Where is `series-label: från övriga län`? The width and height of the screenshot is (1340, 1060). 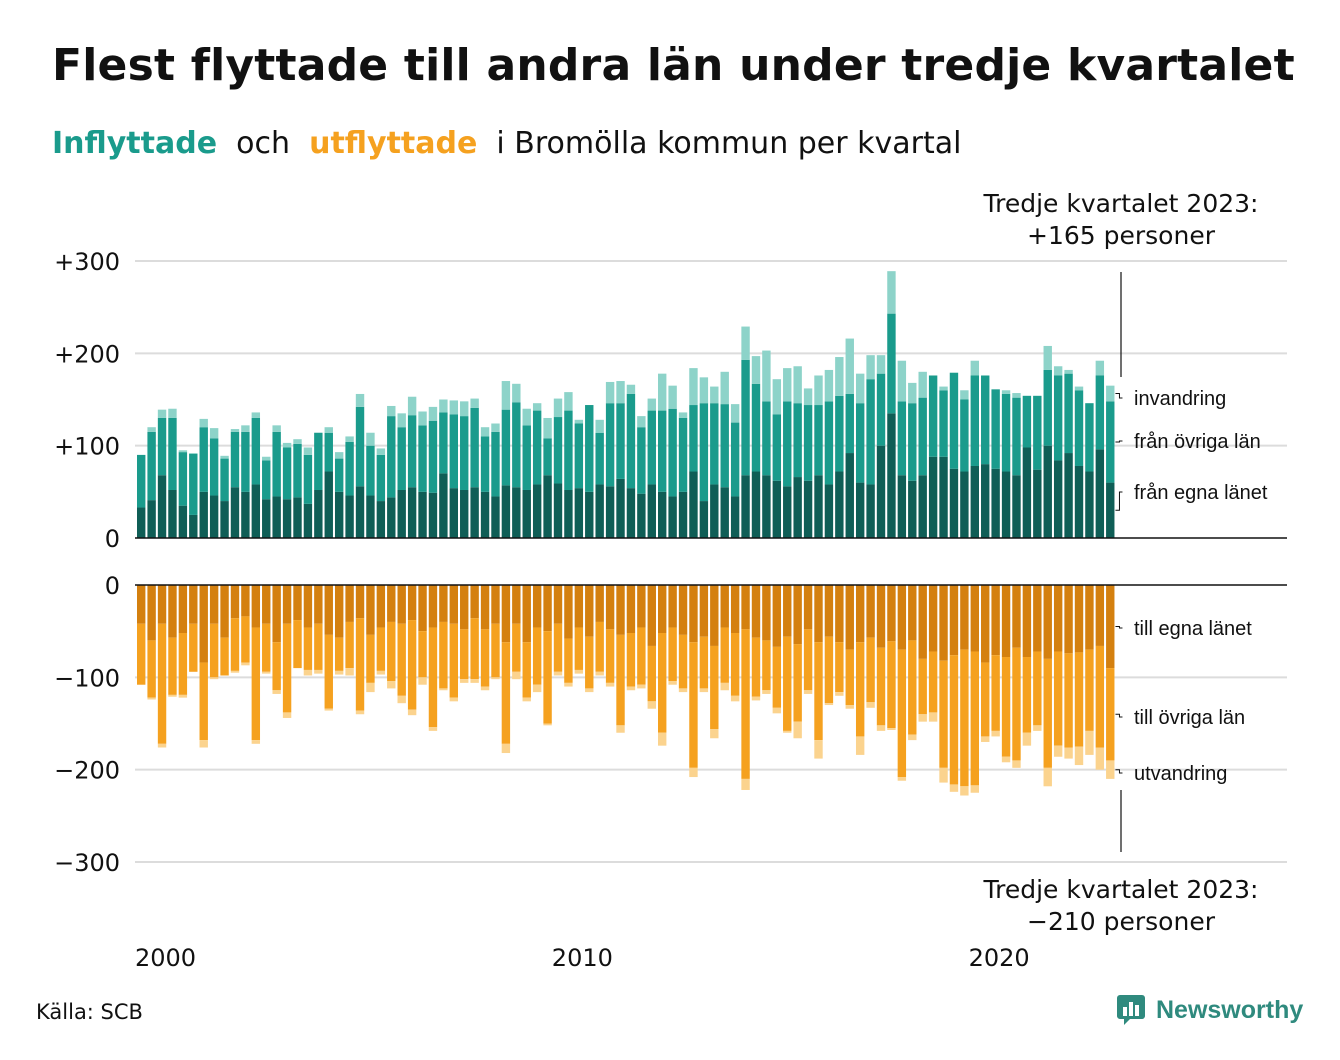 series-label: från övriga län is located at coordinates (1197, 442).